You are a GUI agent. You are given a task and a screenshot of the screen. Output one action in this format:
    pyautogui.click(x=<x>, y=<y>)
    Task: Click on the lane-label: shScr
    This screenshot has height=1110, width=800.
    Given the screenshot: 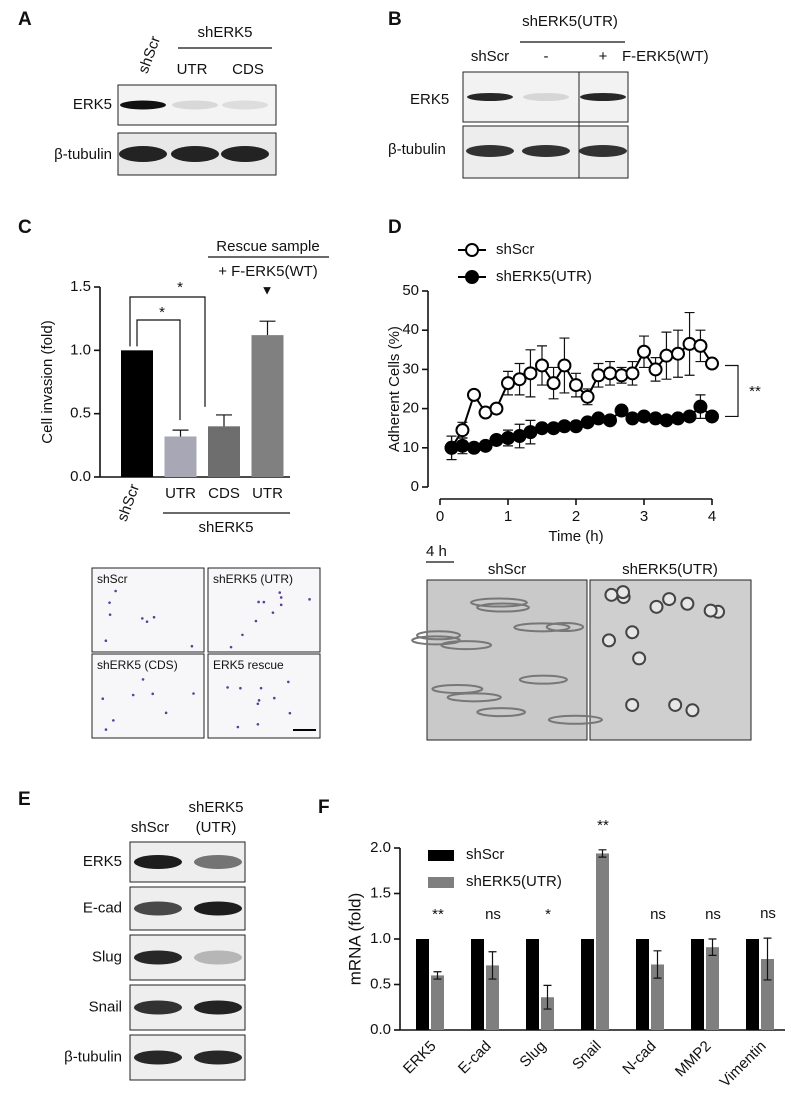 What is the action you would take?
    pyautogui.click(x=490, y=56)
    